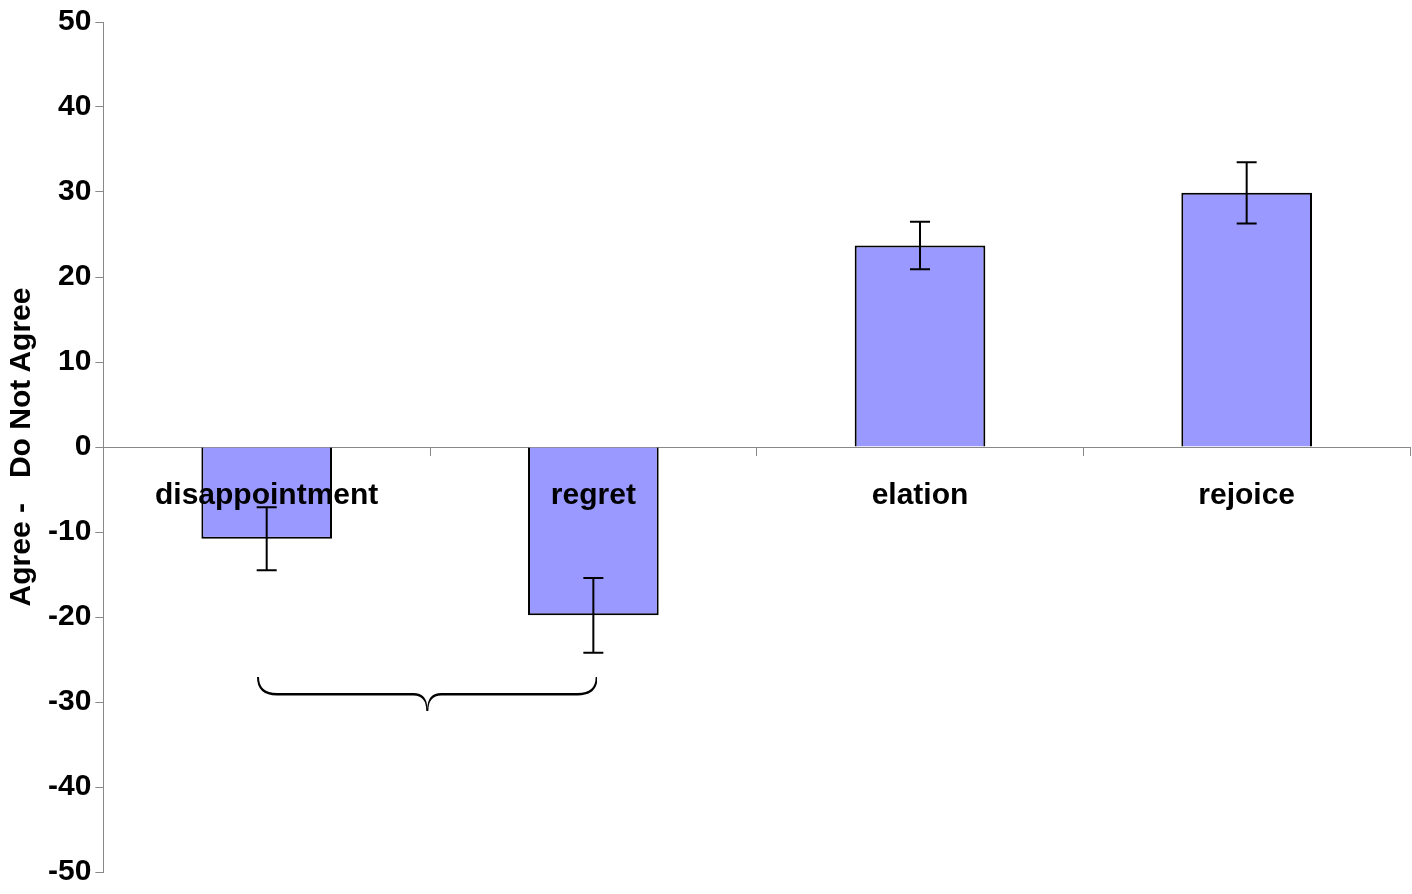 This screenshot has height=894, width=1412. What do you see at coordinates (20, 447) in the screenshot?
I see `y-axis-title: Agree - Do Not Agree` at bounding box center [20, 447].